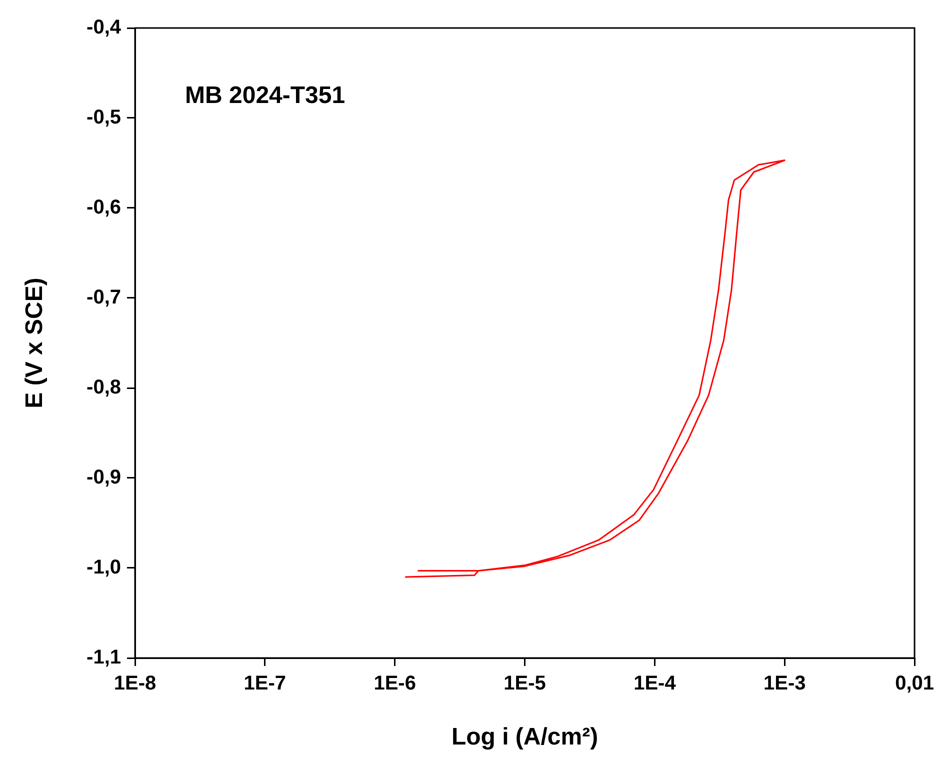 Image resolution: width=940 pixels, height=762 pixels. I want to click on y-tick-label: -0,9, so click(103, 477).